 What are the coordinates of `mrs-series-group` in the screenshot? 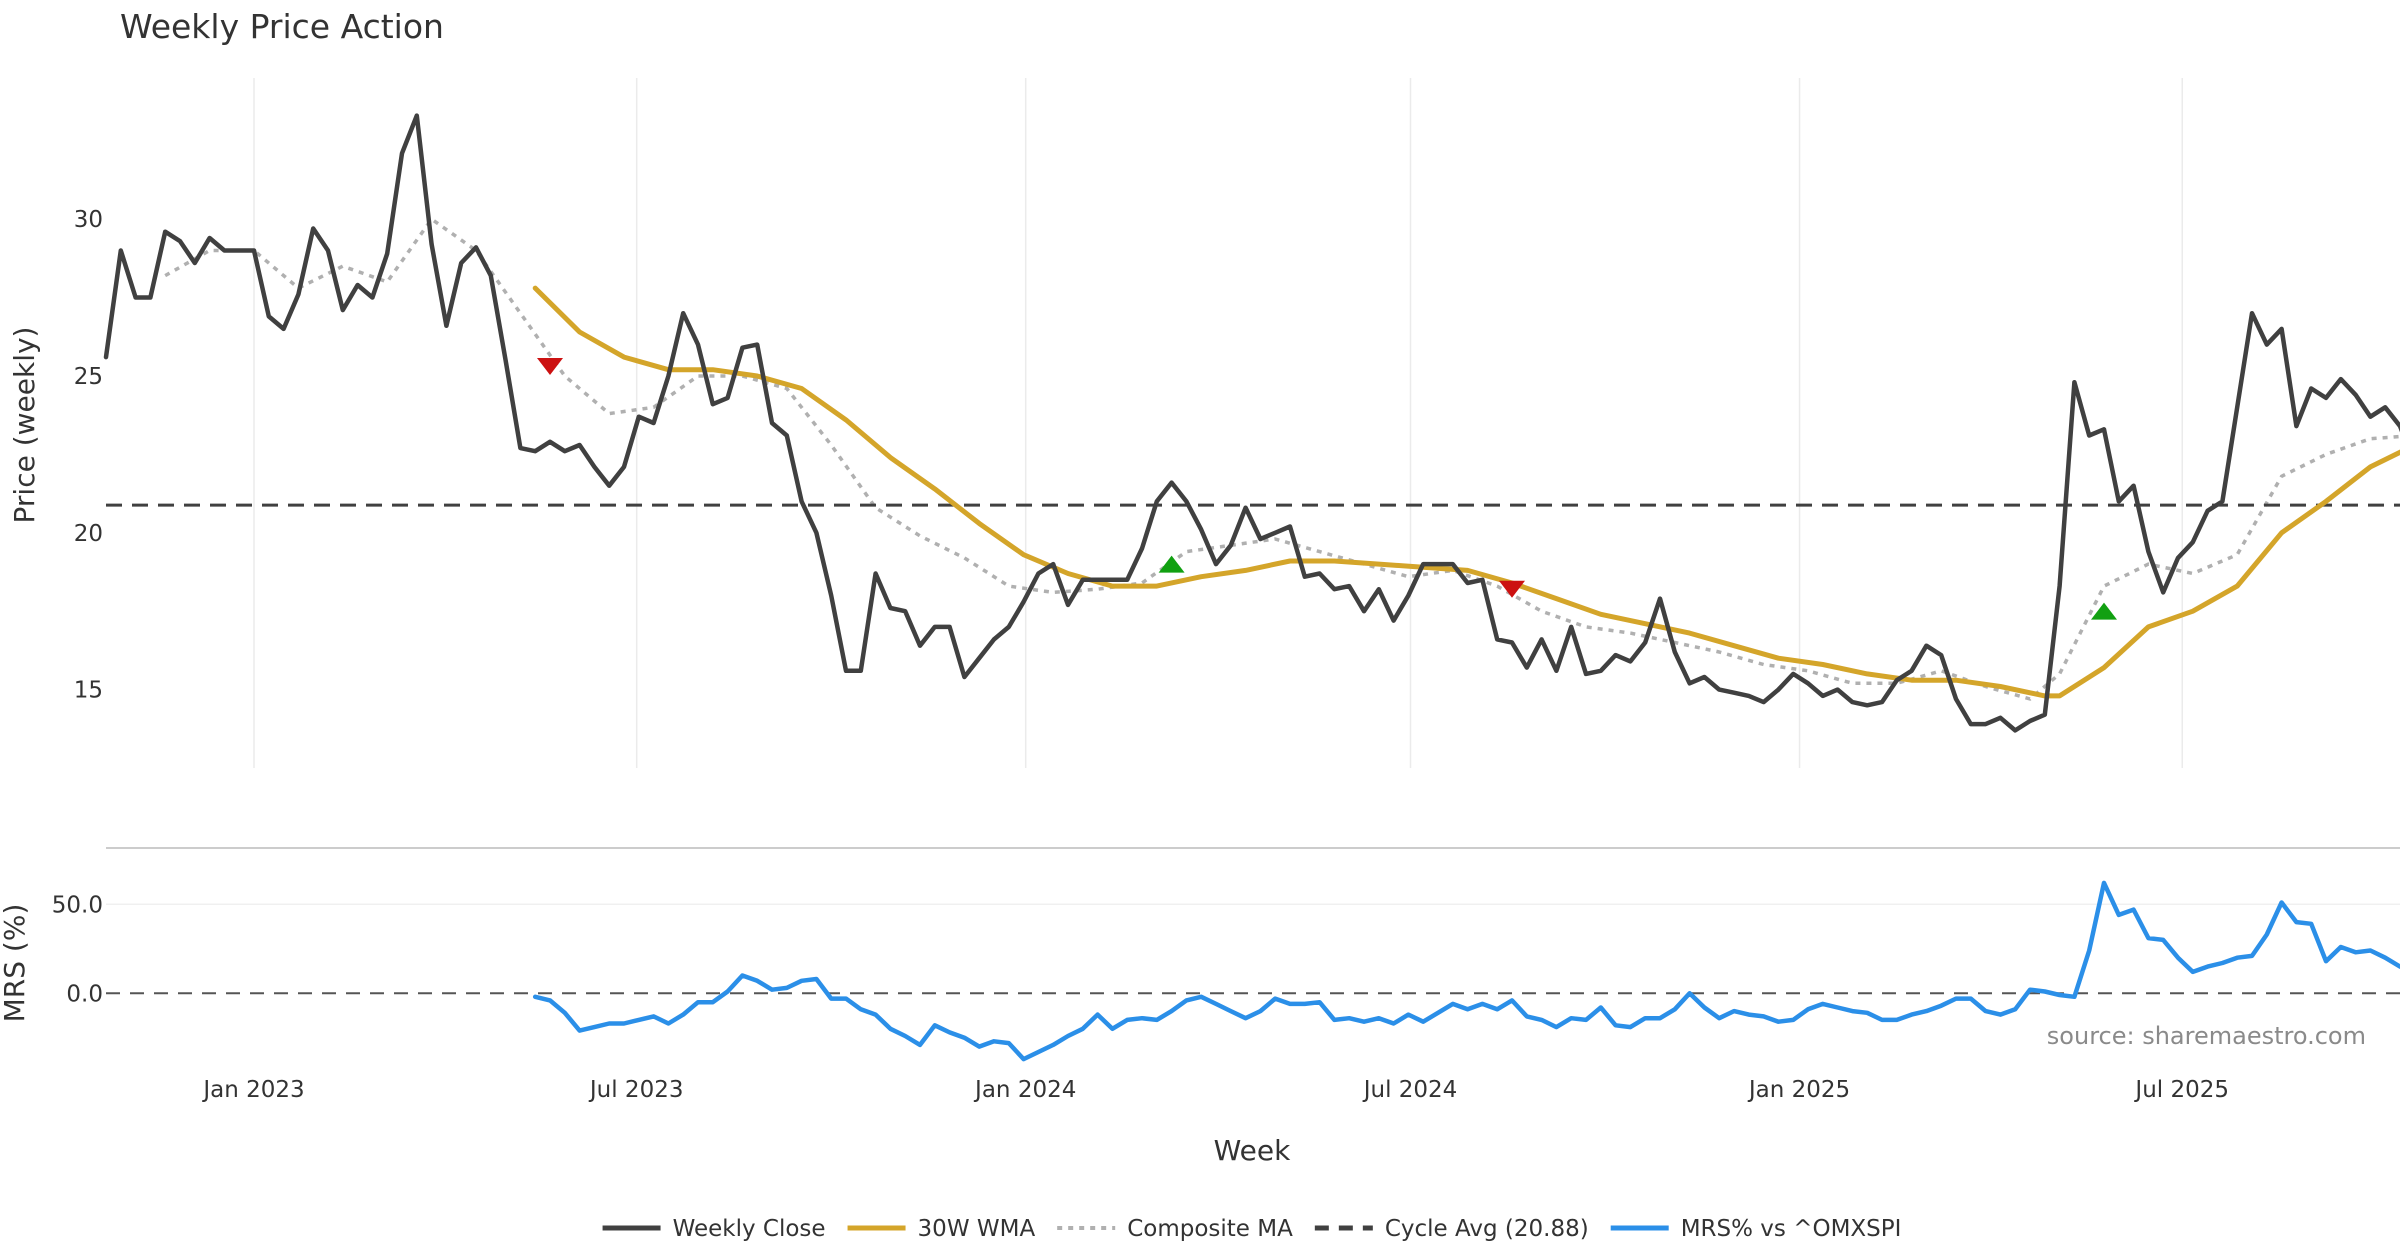 It's located at (1253, 971).